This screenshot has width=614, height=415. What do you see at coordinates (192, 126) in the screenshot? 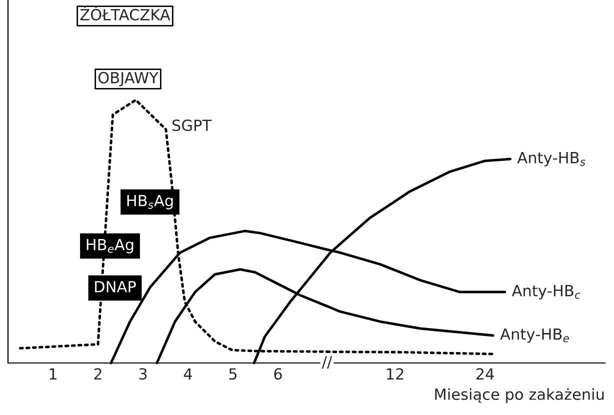
I see `series-label: SGPT` at bounding box center [192, 126].